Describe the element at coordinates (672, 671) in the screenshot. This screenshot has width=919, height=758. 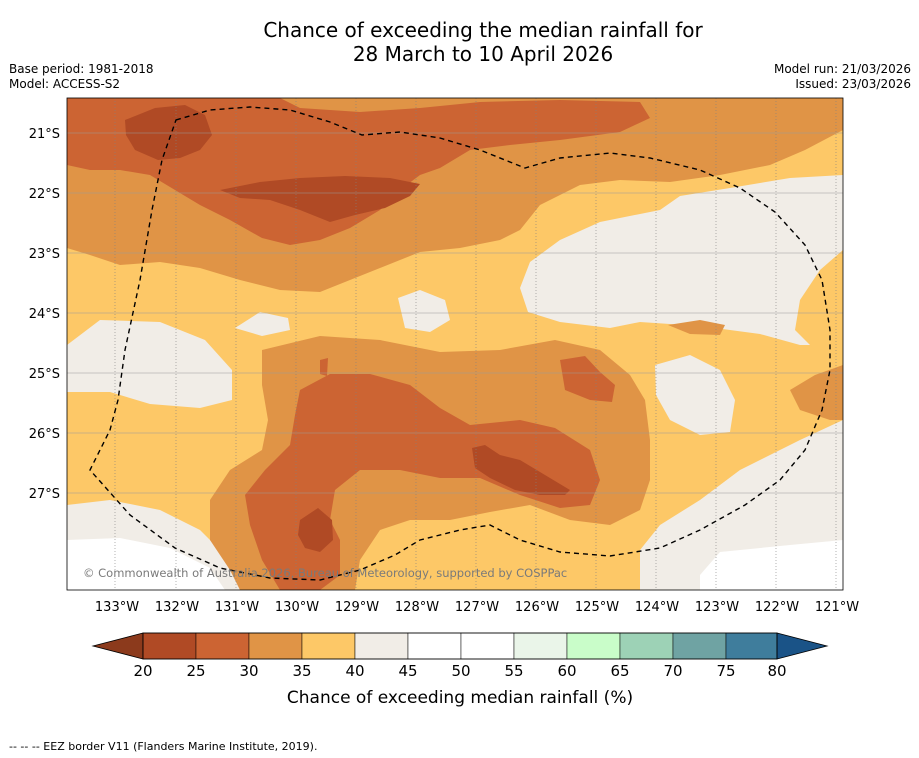
I see `colorbar-tick-70: 70` at that location.